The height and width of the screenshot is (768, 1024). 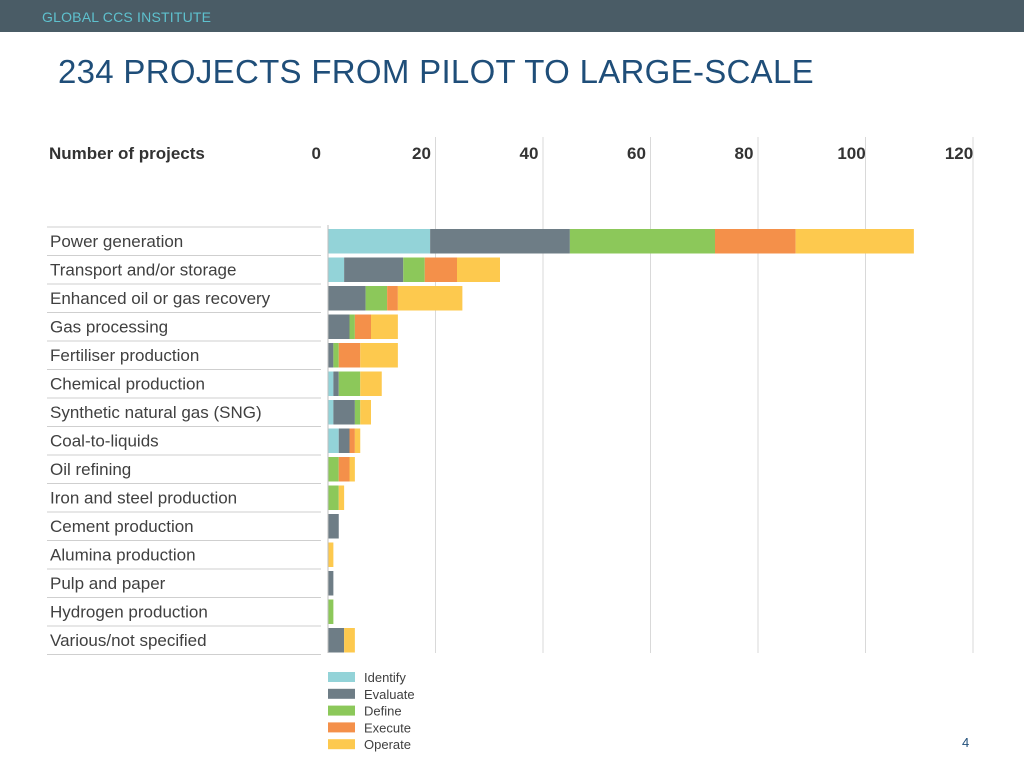 What do you see at coordinates (129, 612) in the screenshot?
I see `category-label: Hydrogen production` at bounding box center [129, 612].